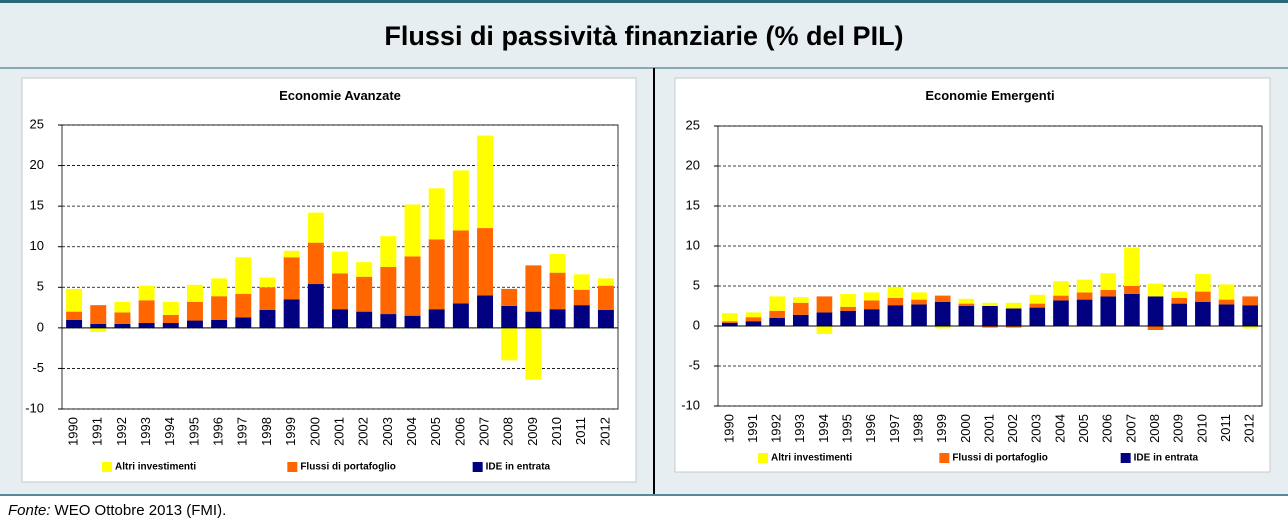  What do you see at coordinates (1225, 428) in the screenshot?
I see `x-tick-label: 2011` at bounding box center [1225, 428].